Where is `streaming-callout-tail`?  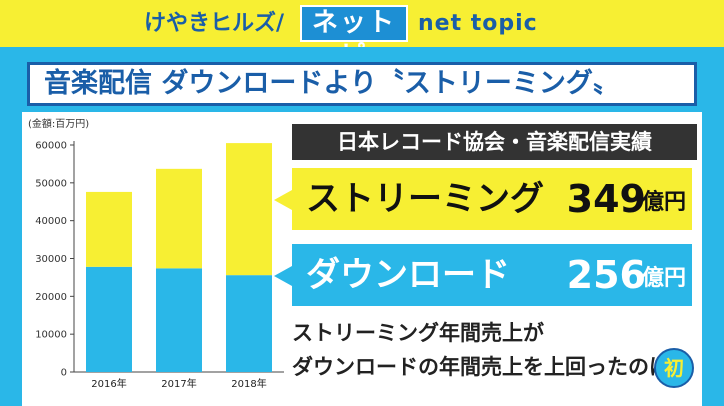 streaming-callout-tail is located at coordinates (283, 200).